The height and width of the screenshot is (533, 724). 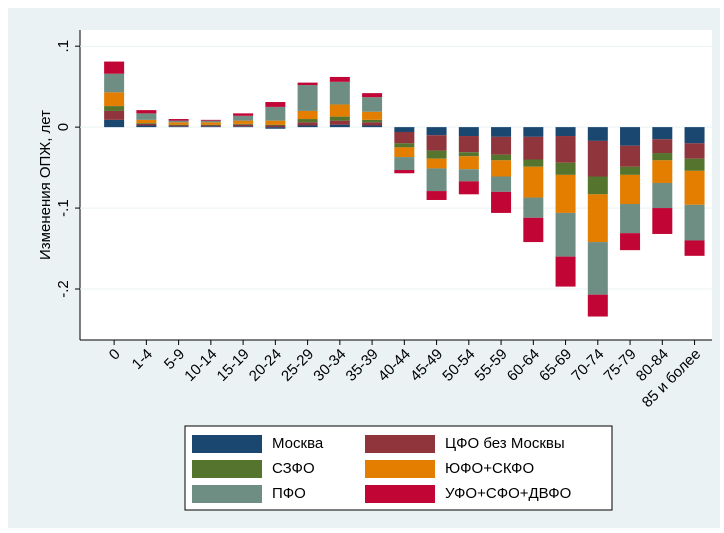 I want to click on legend-label: ПФО, so click(x=289, y=493).